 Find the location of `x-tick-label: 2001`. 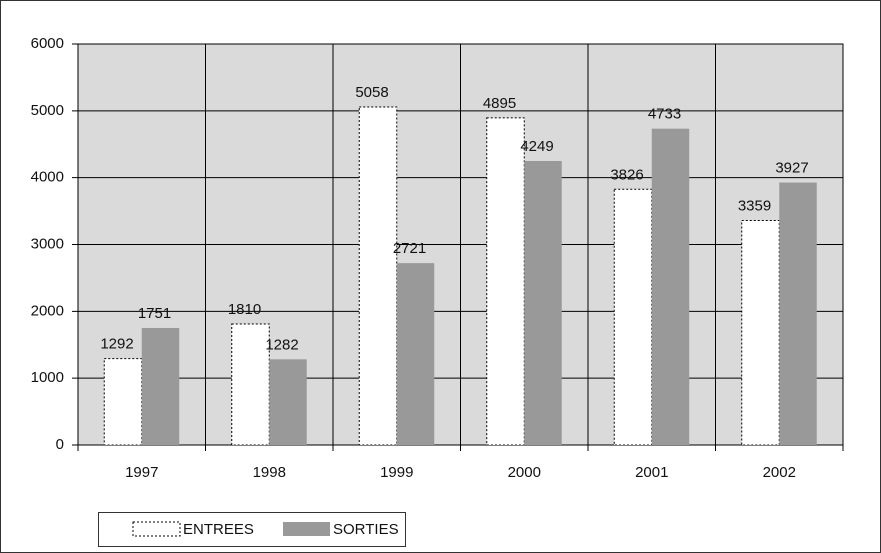

x-tick-label: 2001 is located at coordinates (651, 472).